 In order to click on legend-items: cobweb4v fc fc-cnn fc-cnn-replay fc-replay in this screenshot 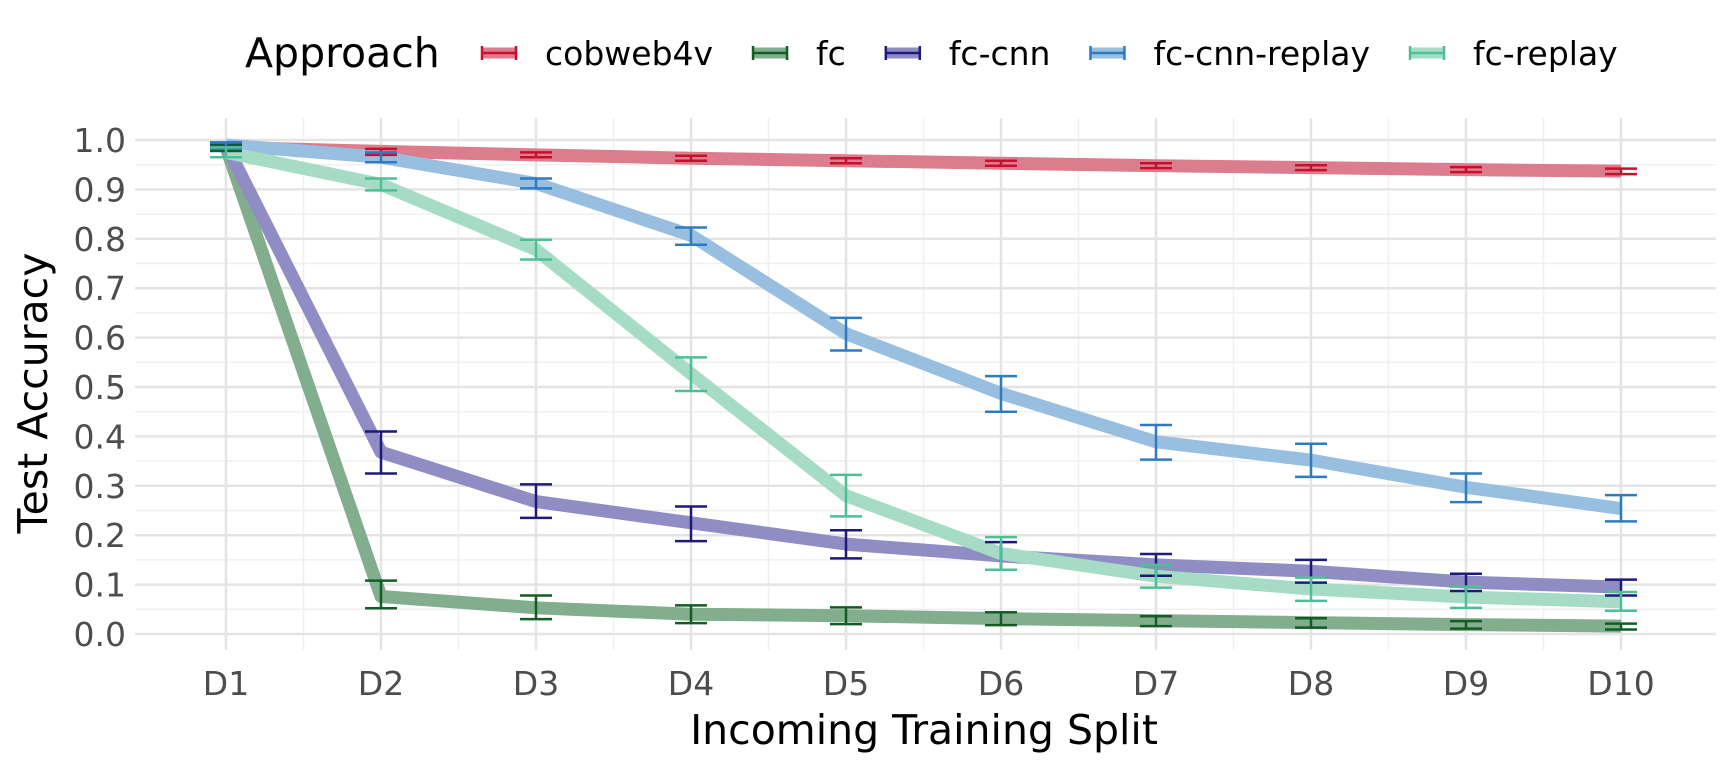, I will do `click(1049, 53)`.